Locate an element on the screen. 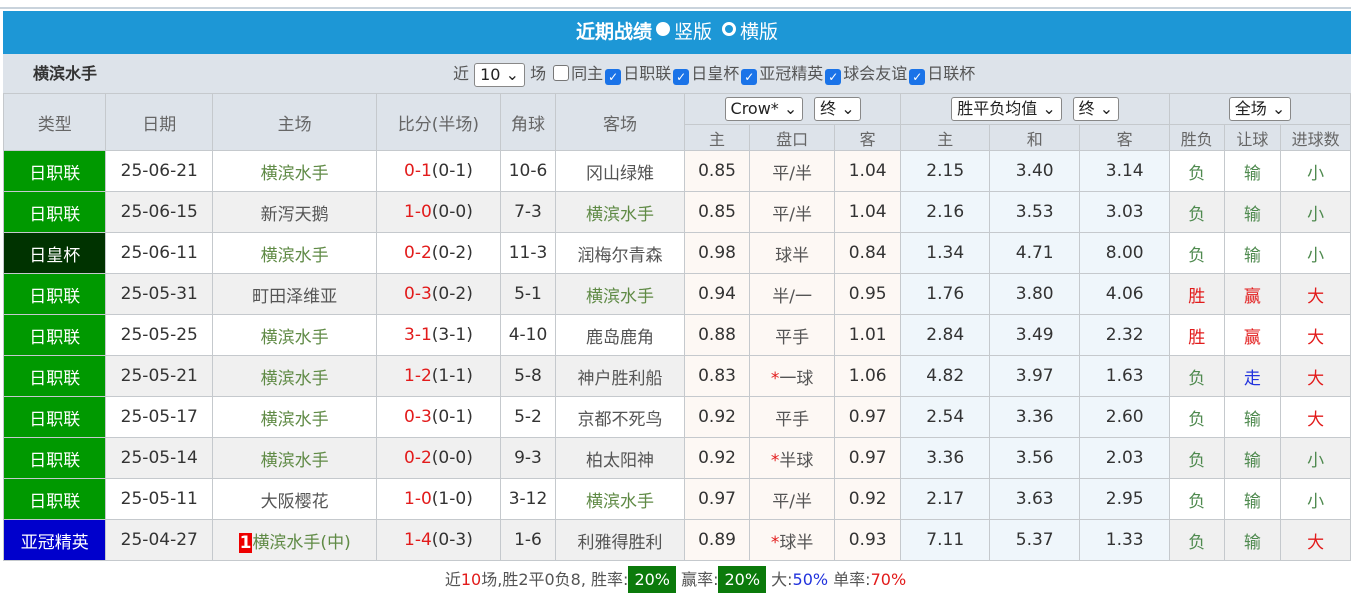 The width and height of the screenshot is (1351, 598). radio-horizontal is located at coordinates (729, 29).